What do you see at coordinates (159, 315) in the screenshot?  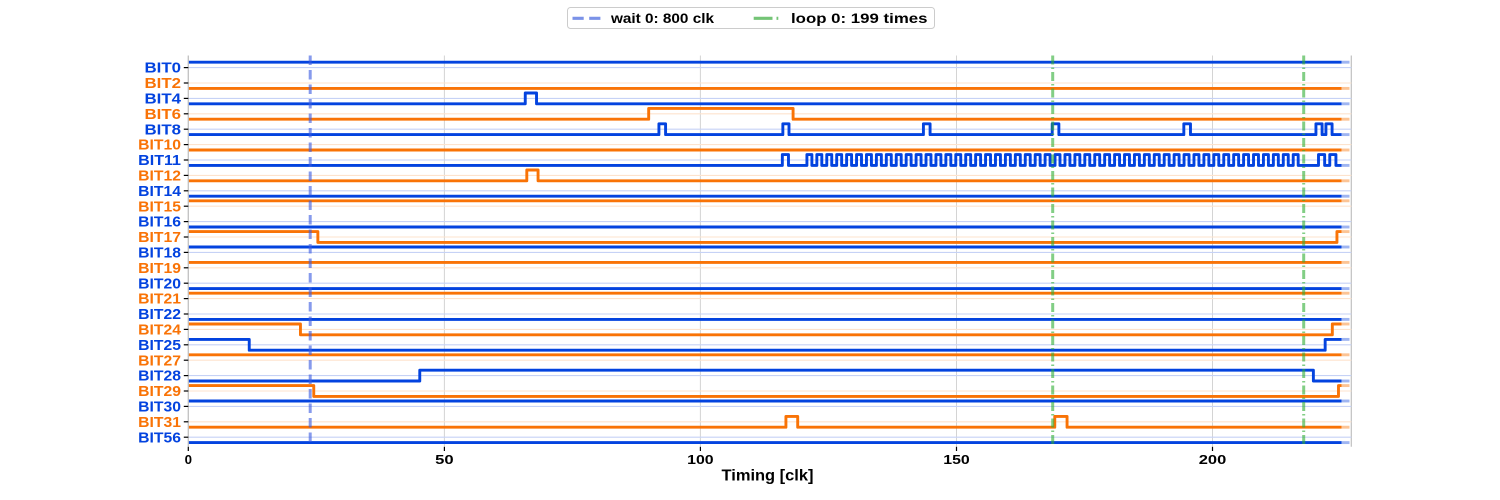 I see `svg-text: BIT22` at bounding box center [159, 315].